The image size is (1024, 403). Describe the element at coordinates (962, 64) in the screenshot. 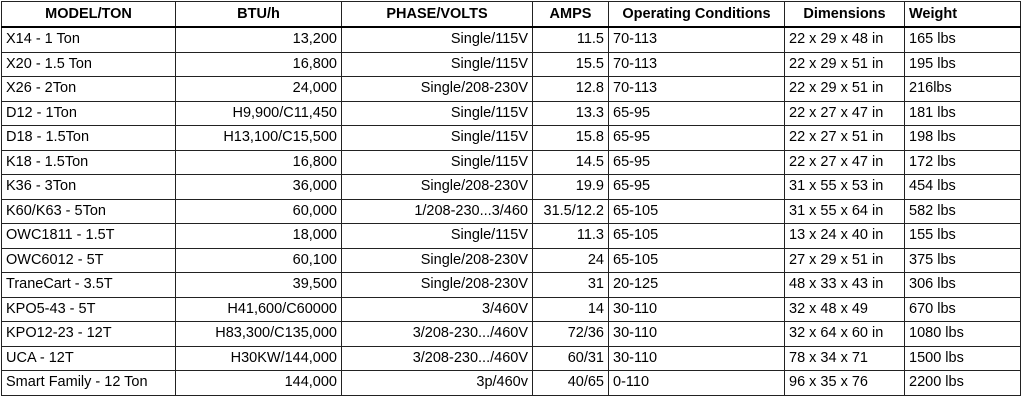

I see `cell-weight: 195 lbs` at that location.